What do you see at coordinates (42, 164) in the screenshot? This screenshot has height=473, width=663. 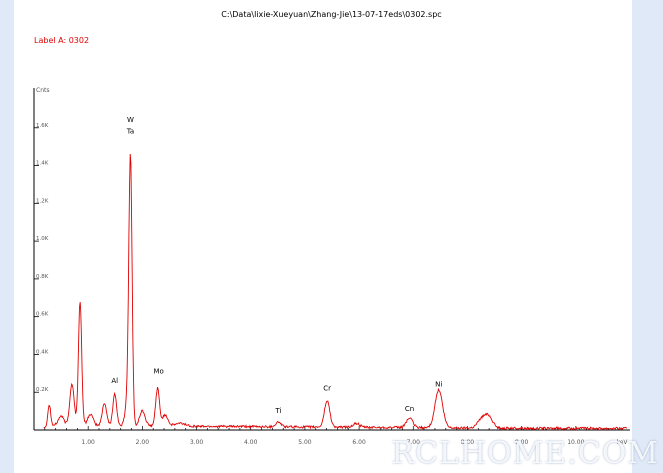 I see `y-tick-label: 1.4K` at bounding box center [42, 164].